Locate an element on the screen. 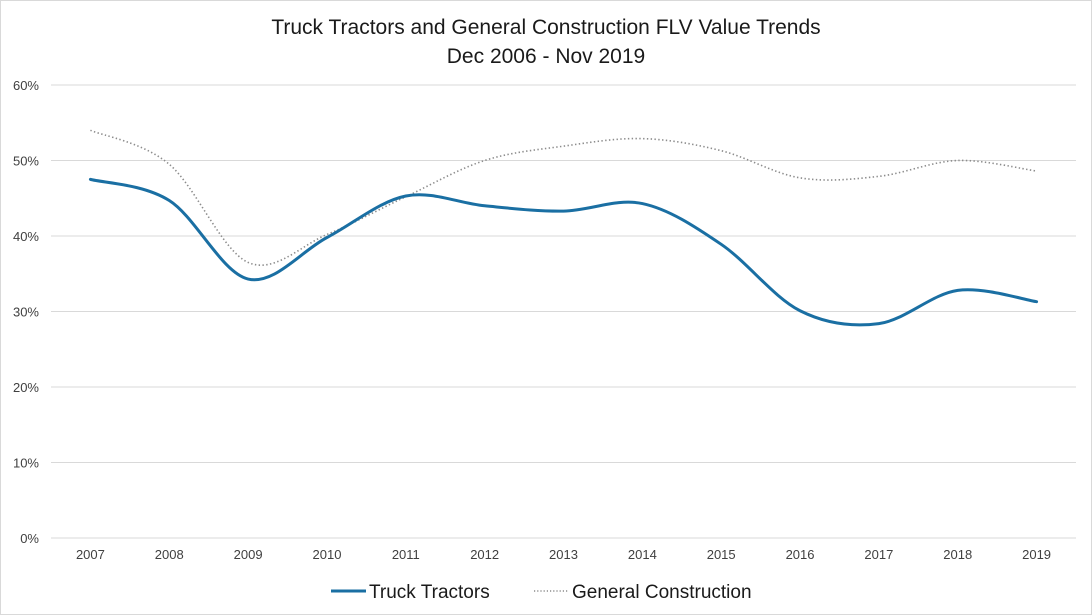  x-tick-label: 2011 is located at coordinates (406, 554).